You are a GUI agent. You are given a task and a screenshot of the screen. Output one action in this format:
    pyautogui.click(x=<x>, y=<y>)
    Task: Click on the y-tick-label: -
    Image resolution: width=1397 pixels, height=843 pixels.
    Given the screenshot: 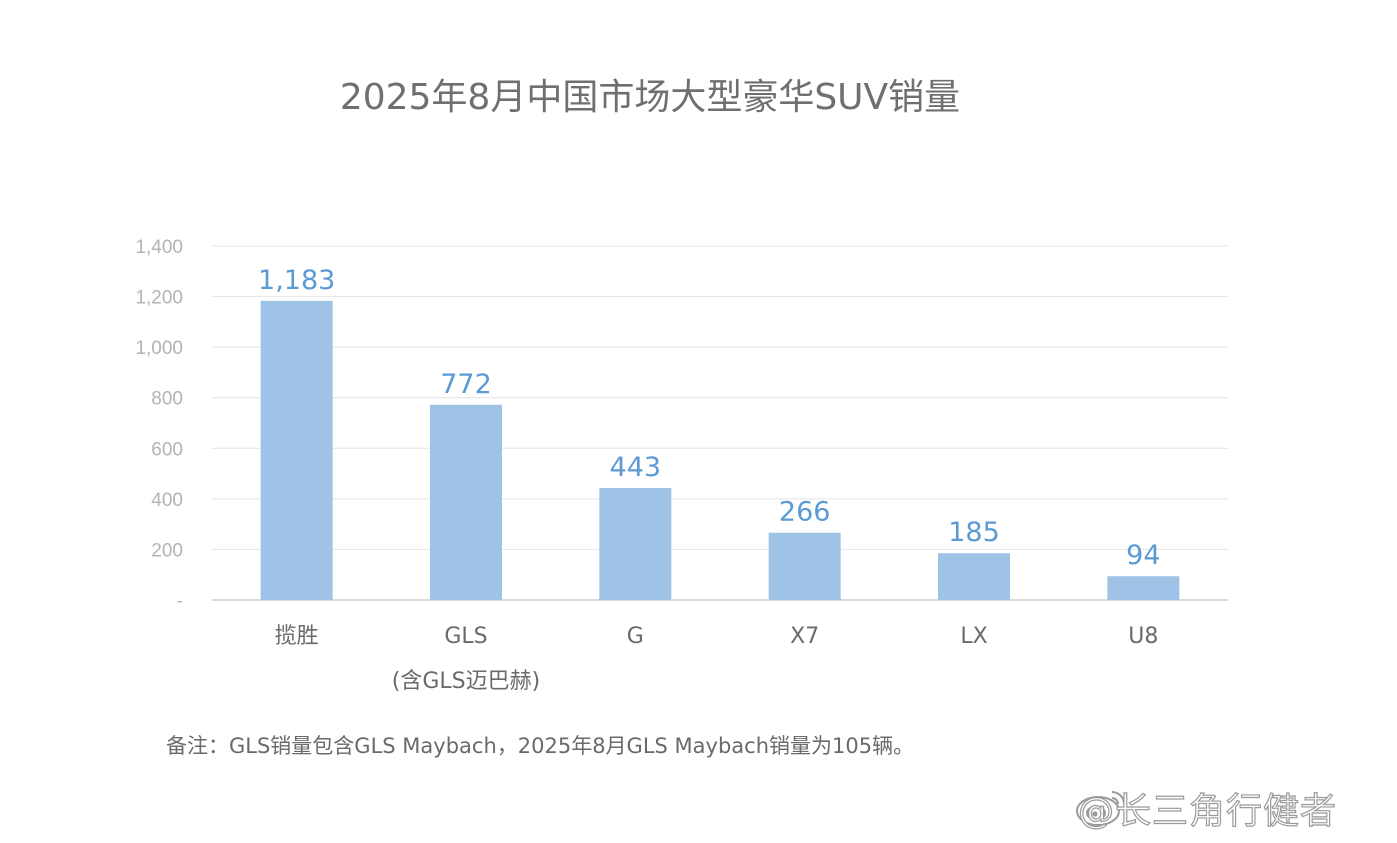 What is the action you would take?
    pyautogui.click(x=180, y=601)
    